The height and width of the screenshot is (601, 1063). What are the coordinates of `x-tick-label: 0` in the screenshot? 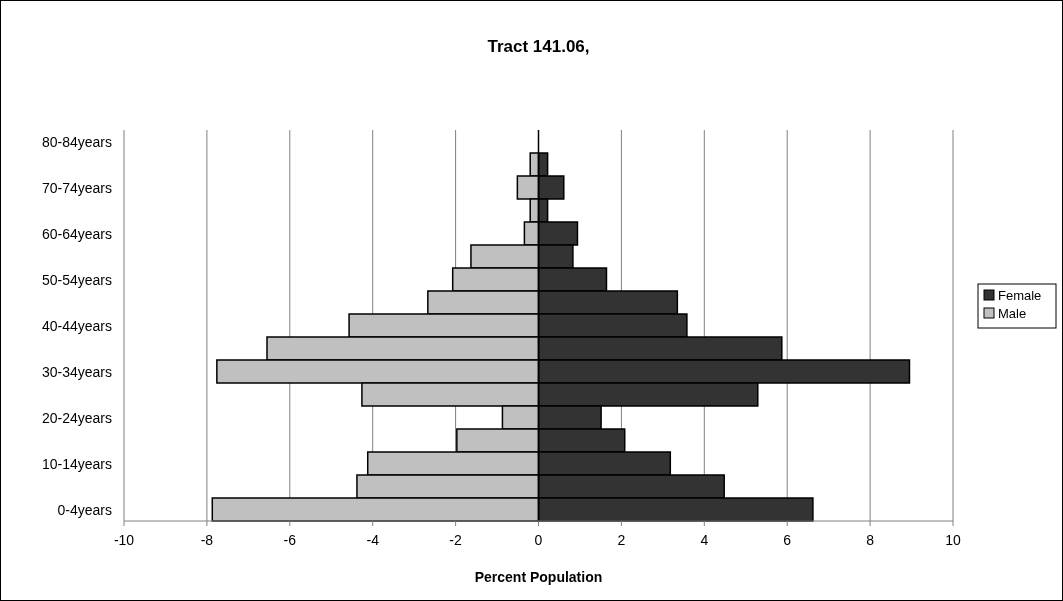 It's located at (538, 540).